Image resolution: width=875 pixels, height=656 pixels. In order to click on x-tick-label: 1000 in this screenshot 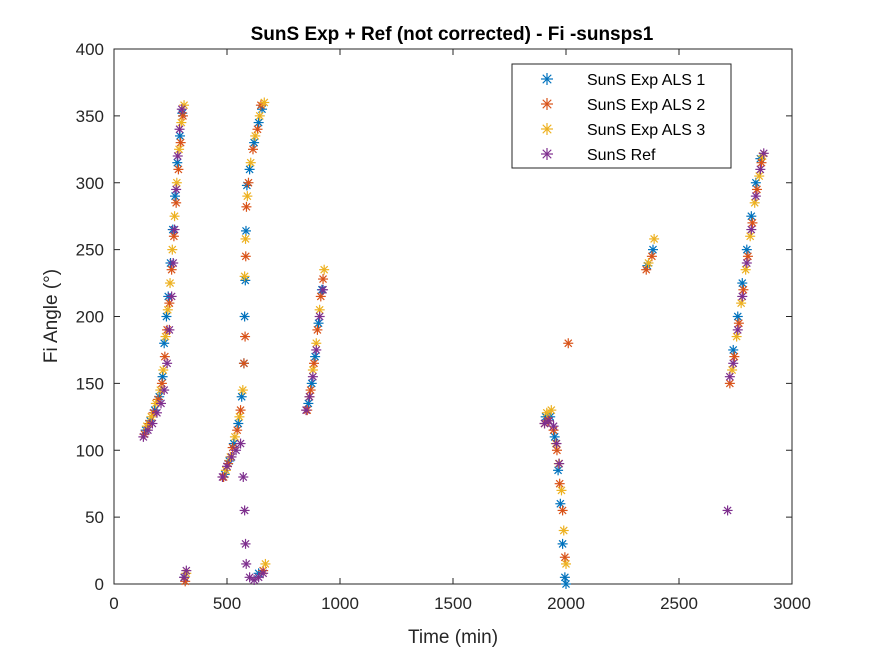, I will do `click(340, 603)`.